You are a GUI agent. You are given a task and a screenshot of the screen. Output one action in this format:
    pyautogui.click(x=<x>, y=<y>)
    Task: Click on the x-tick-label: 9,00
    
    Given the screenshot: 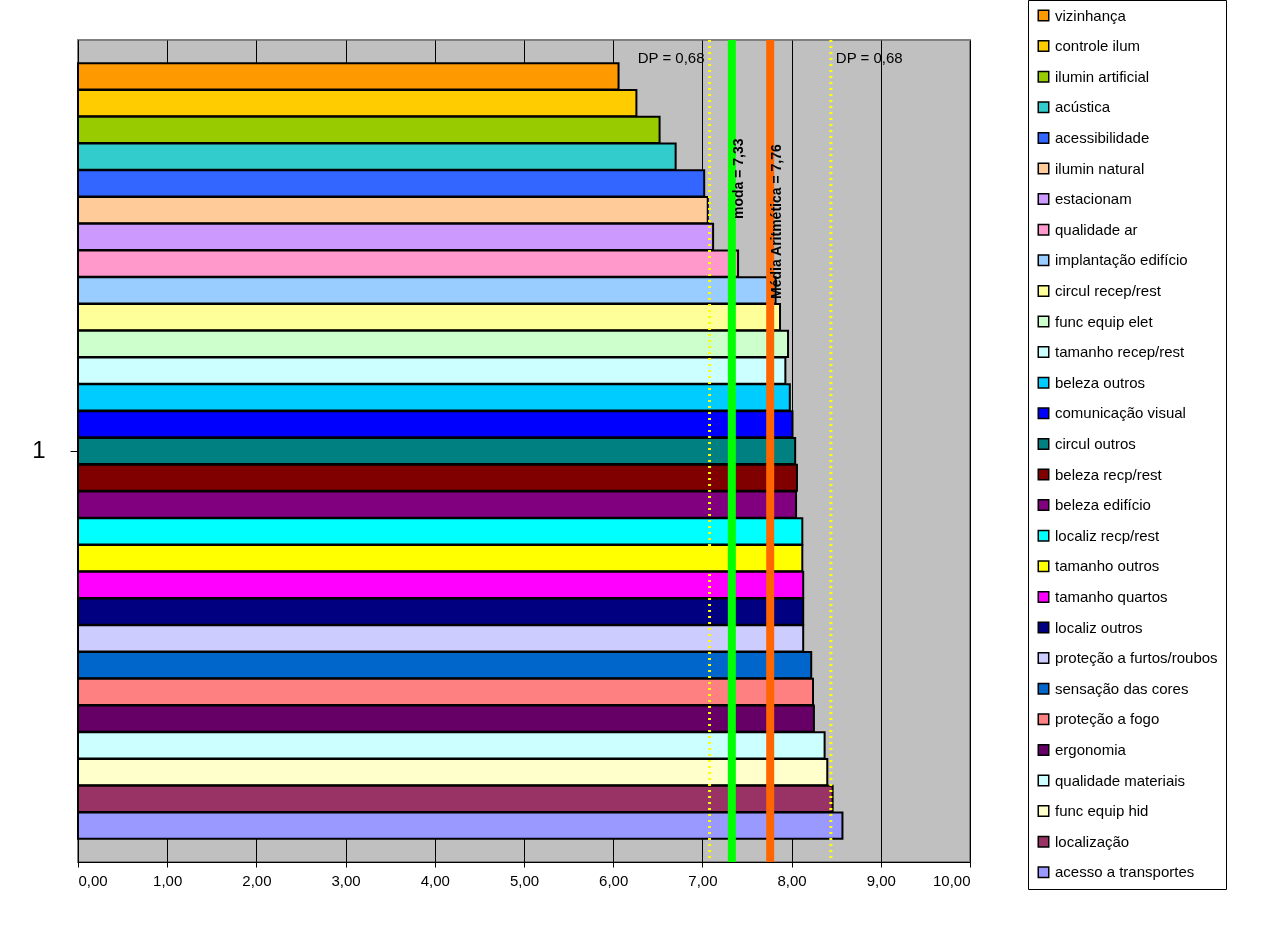 What is the action you would take?
    pyautogui.click(x=881, y=880)
    